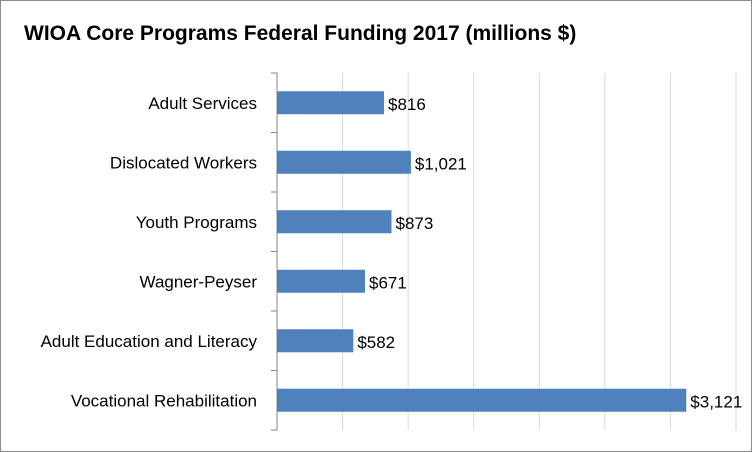  I want to click on category-label: Adult Services, so click(202, 103).